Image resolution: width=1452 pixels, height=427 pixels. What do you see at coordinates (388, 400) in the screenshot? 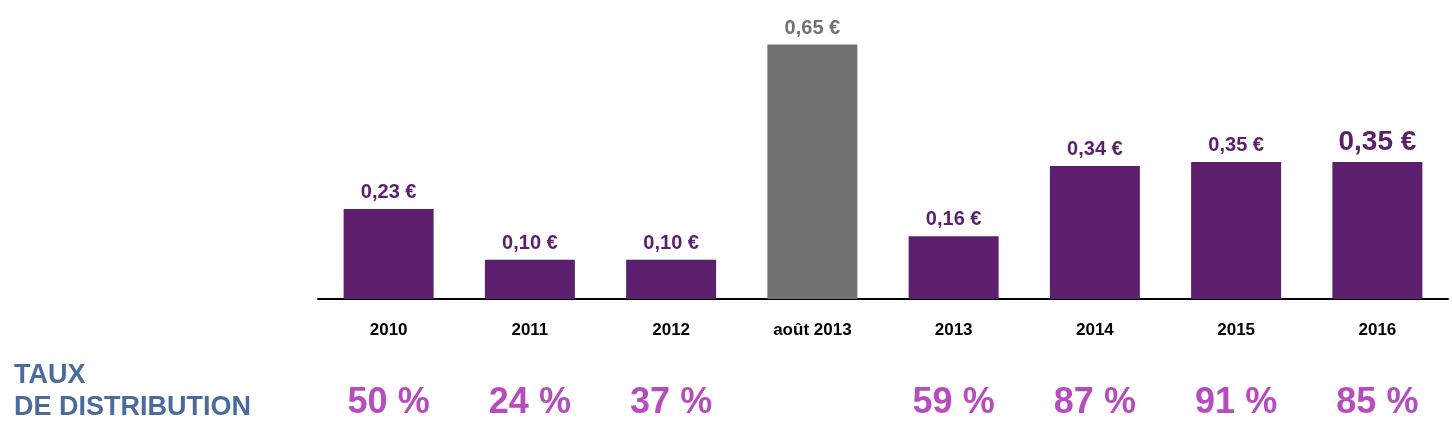
I see `text: 50 %` at bounding box center [388, 400].